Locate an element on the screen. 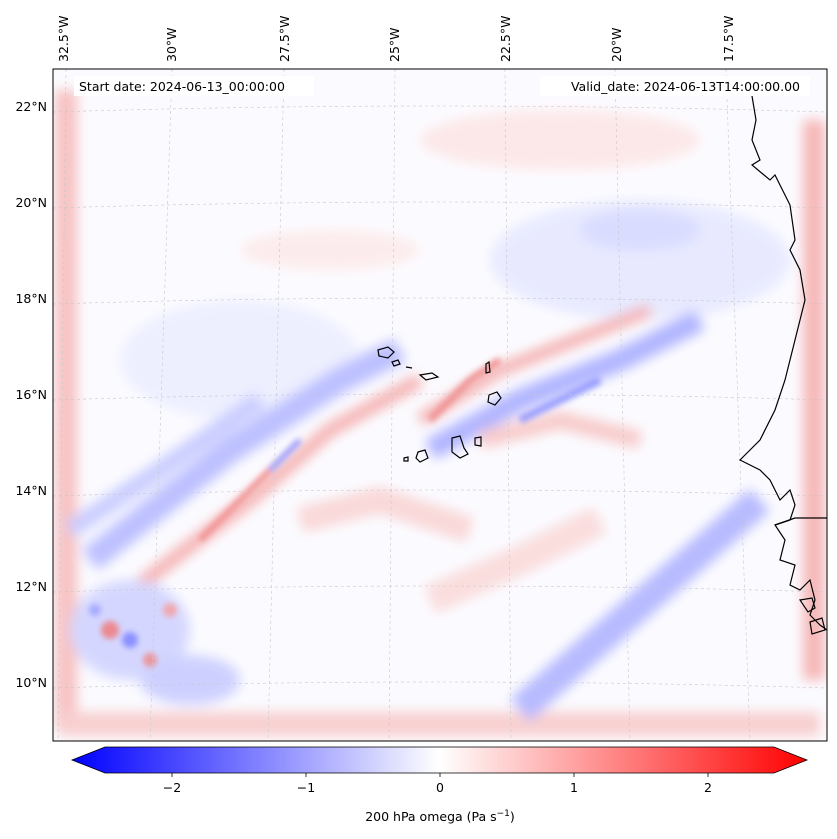 The height and width of the screenshot is (839, 837). lat-label-14n: 14°N is located at coordinates (31, 490).